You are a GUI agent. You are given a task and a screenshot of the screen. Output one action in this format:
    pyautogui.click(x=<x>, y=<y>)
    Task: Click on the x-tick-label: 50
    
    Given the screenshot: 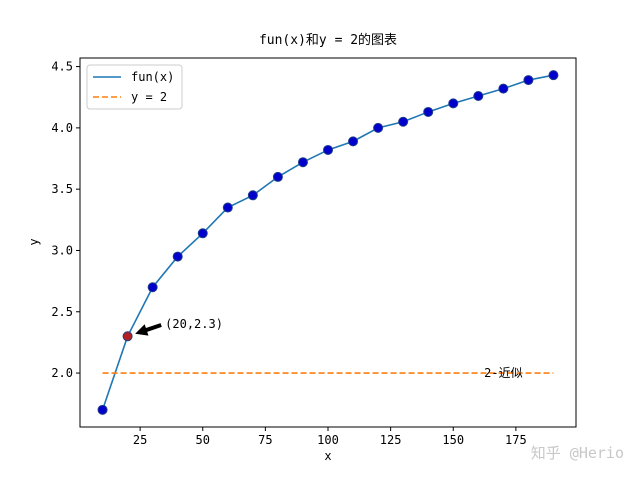 What is the action you would take?
    pyautogui.click(x=203, y=440)
    